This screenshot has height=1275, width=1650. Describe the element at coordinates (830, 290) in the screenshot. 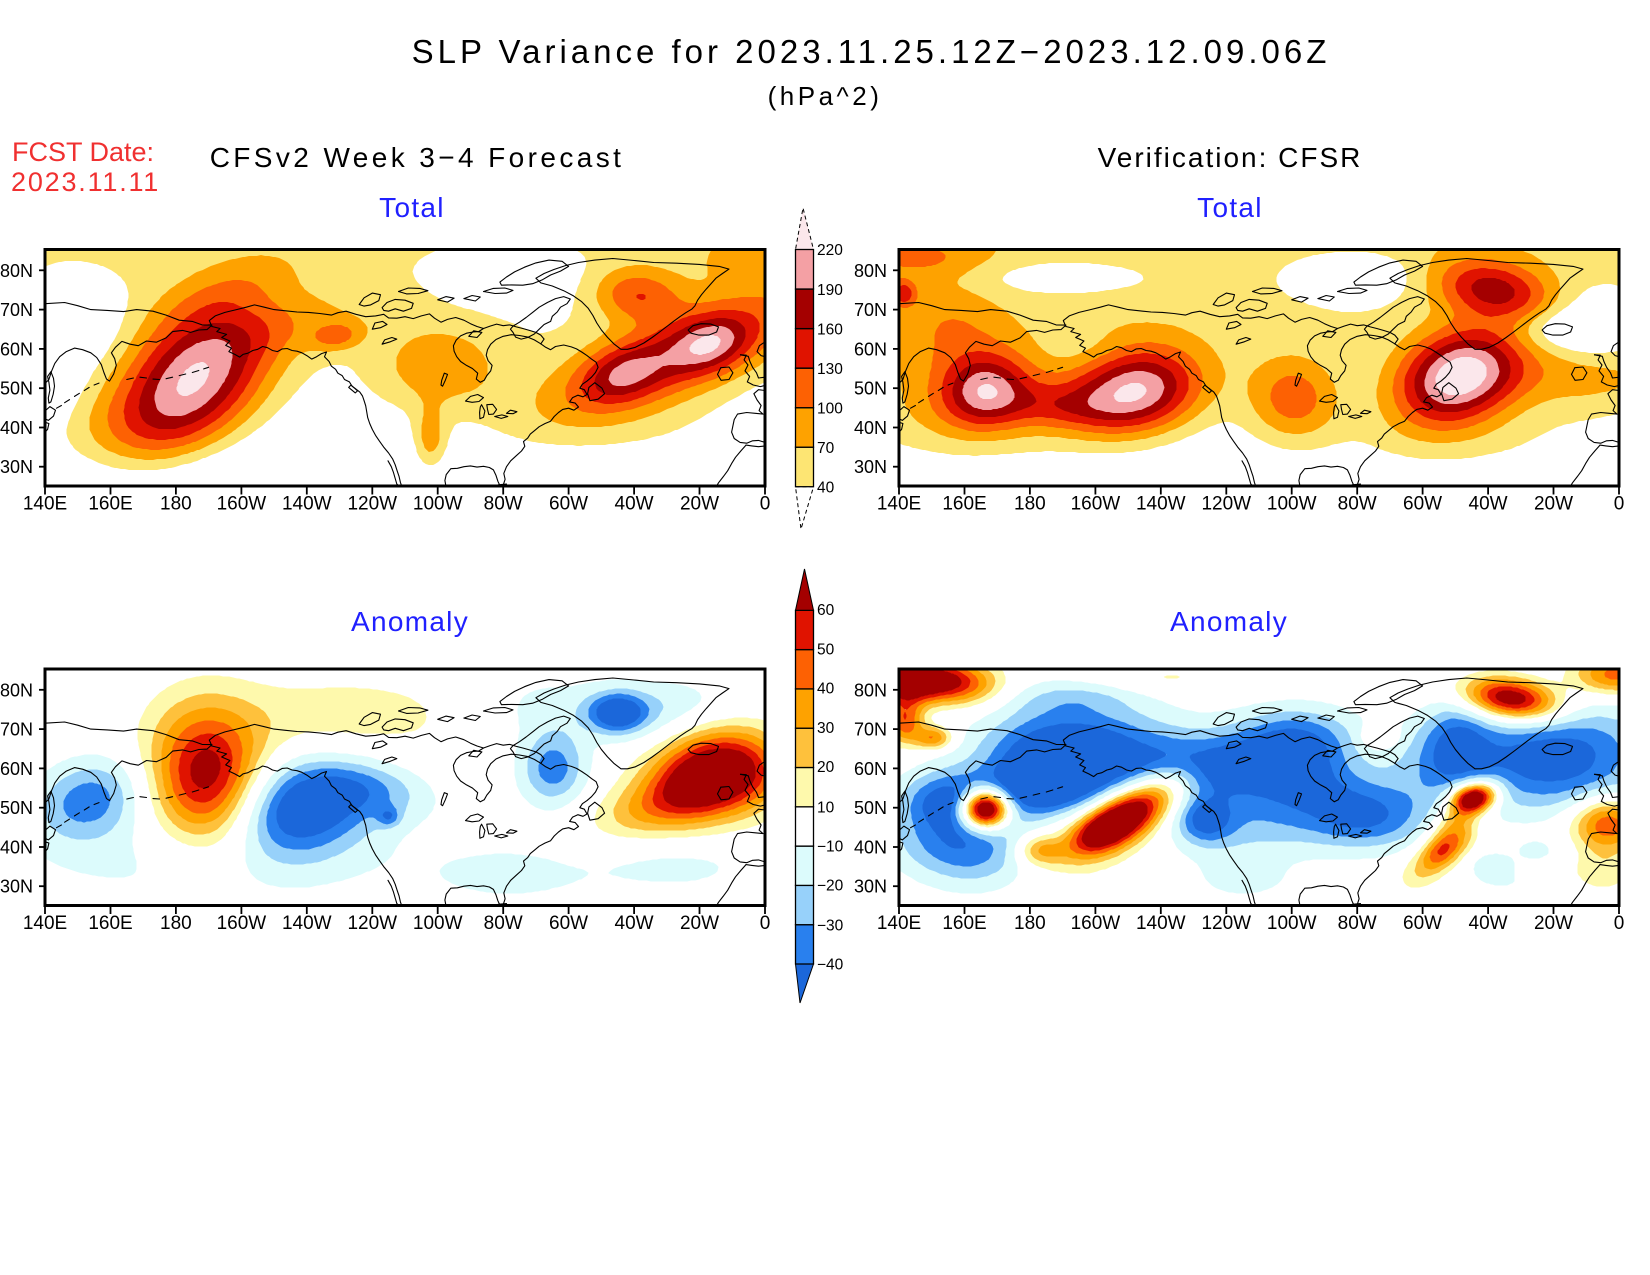

I see `svg-text: 190` at that location.